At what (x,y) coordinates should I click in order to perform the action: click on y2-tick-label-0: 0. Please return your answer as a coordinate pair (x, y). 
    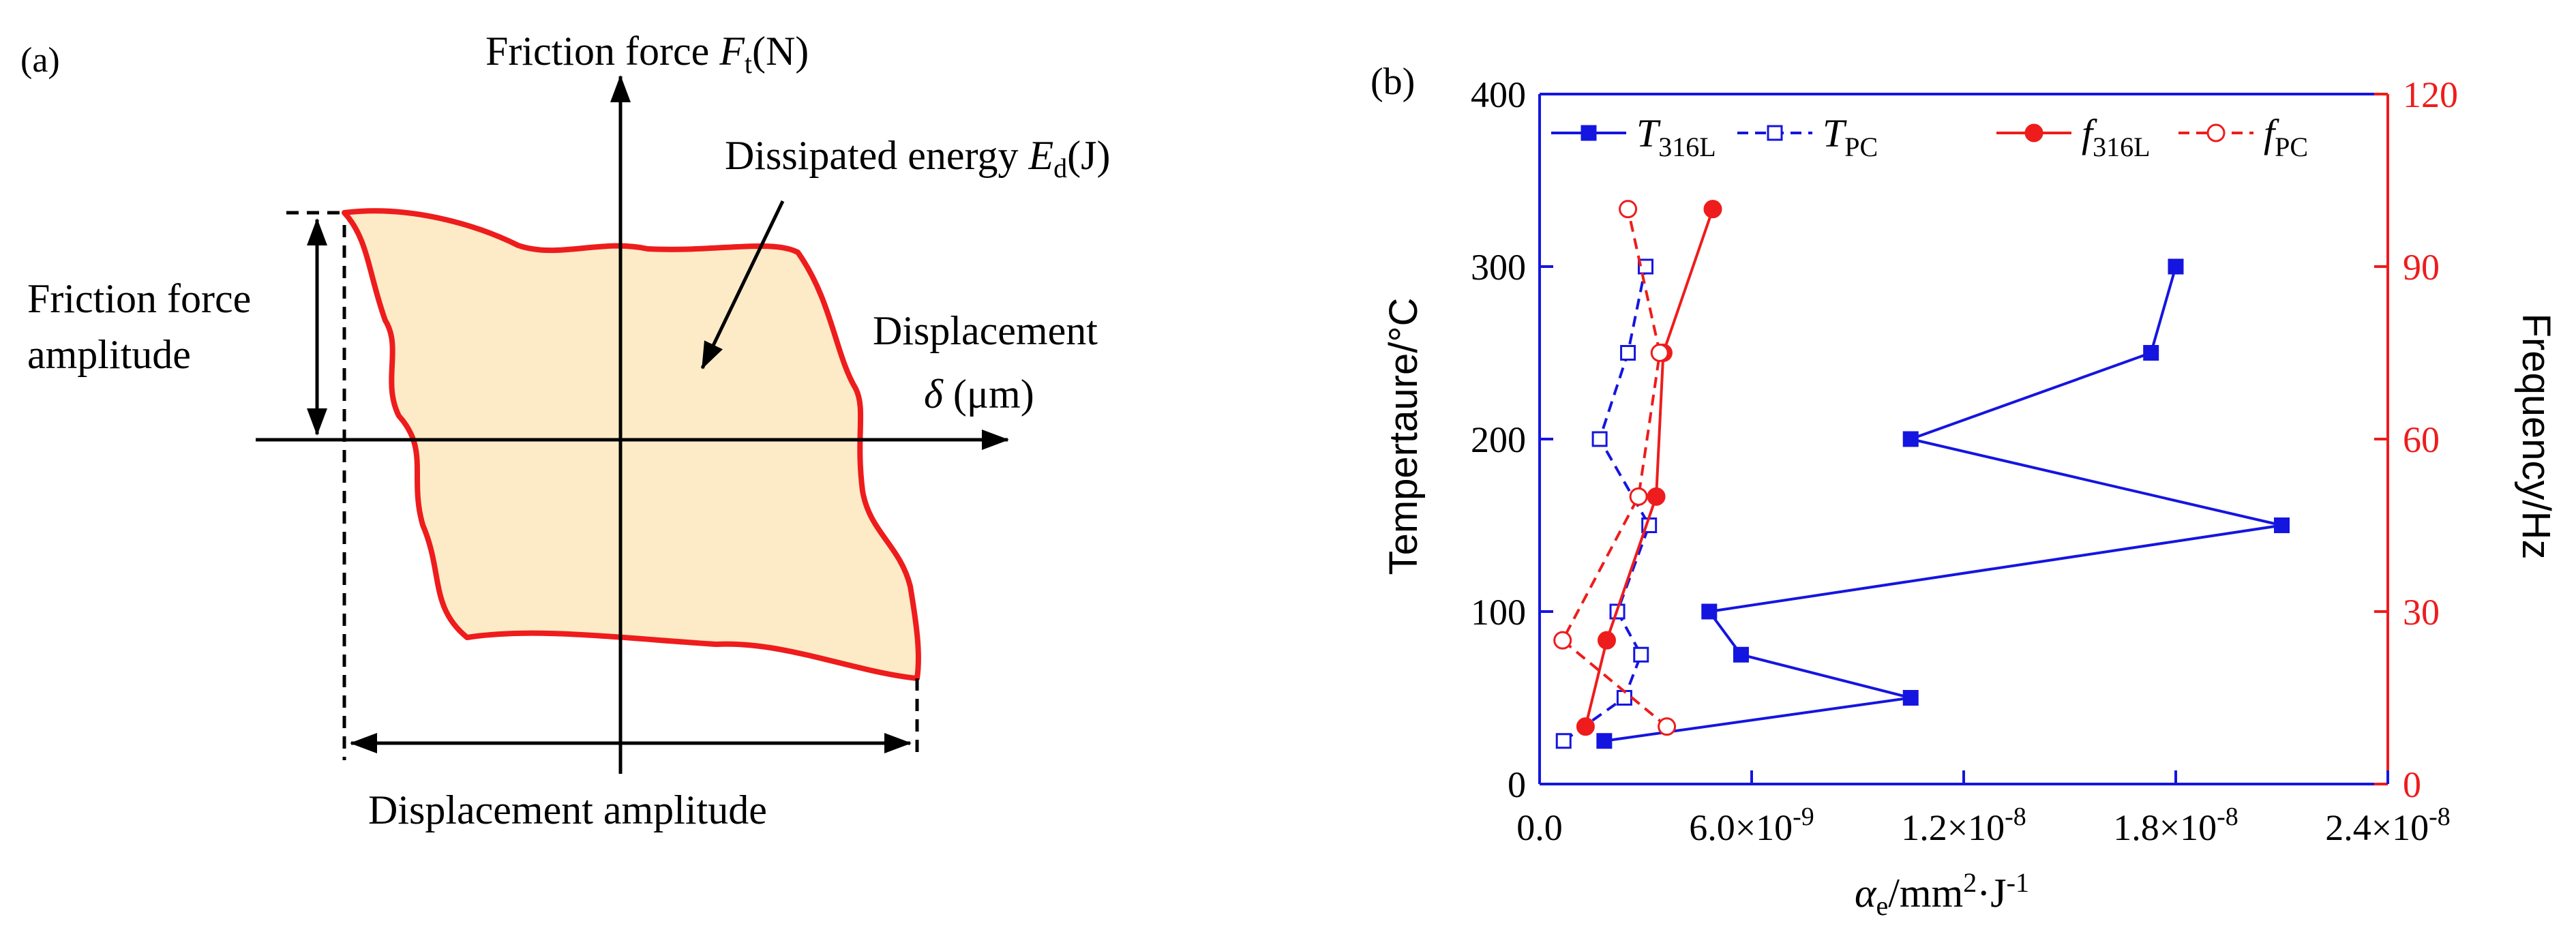
    Looking at the image, I should click on (2412, 784).